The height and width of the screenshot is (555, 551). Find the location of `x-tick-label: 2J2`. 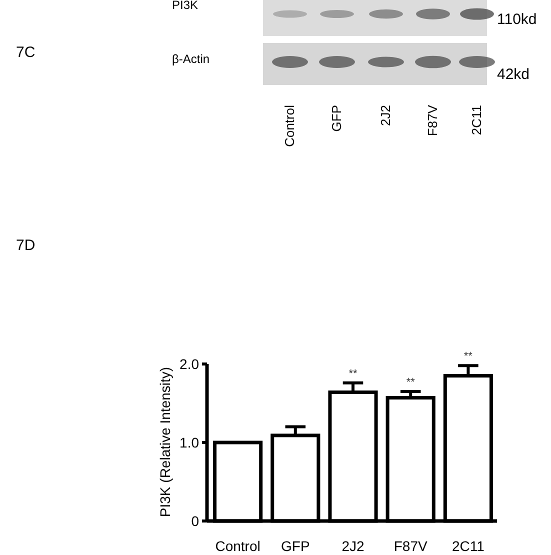

x-tick-label: 2J2 is located at coordinates (353, 546).